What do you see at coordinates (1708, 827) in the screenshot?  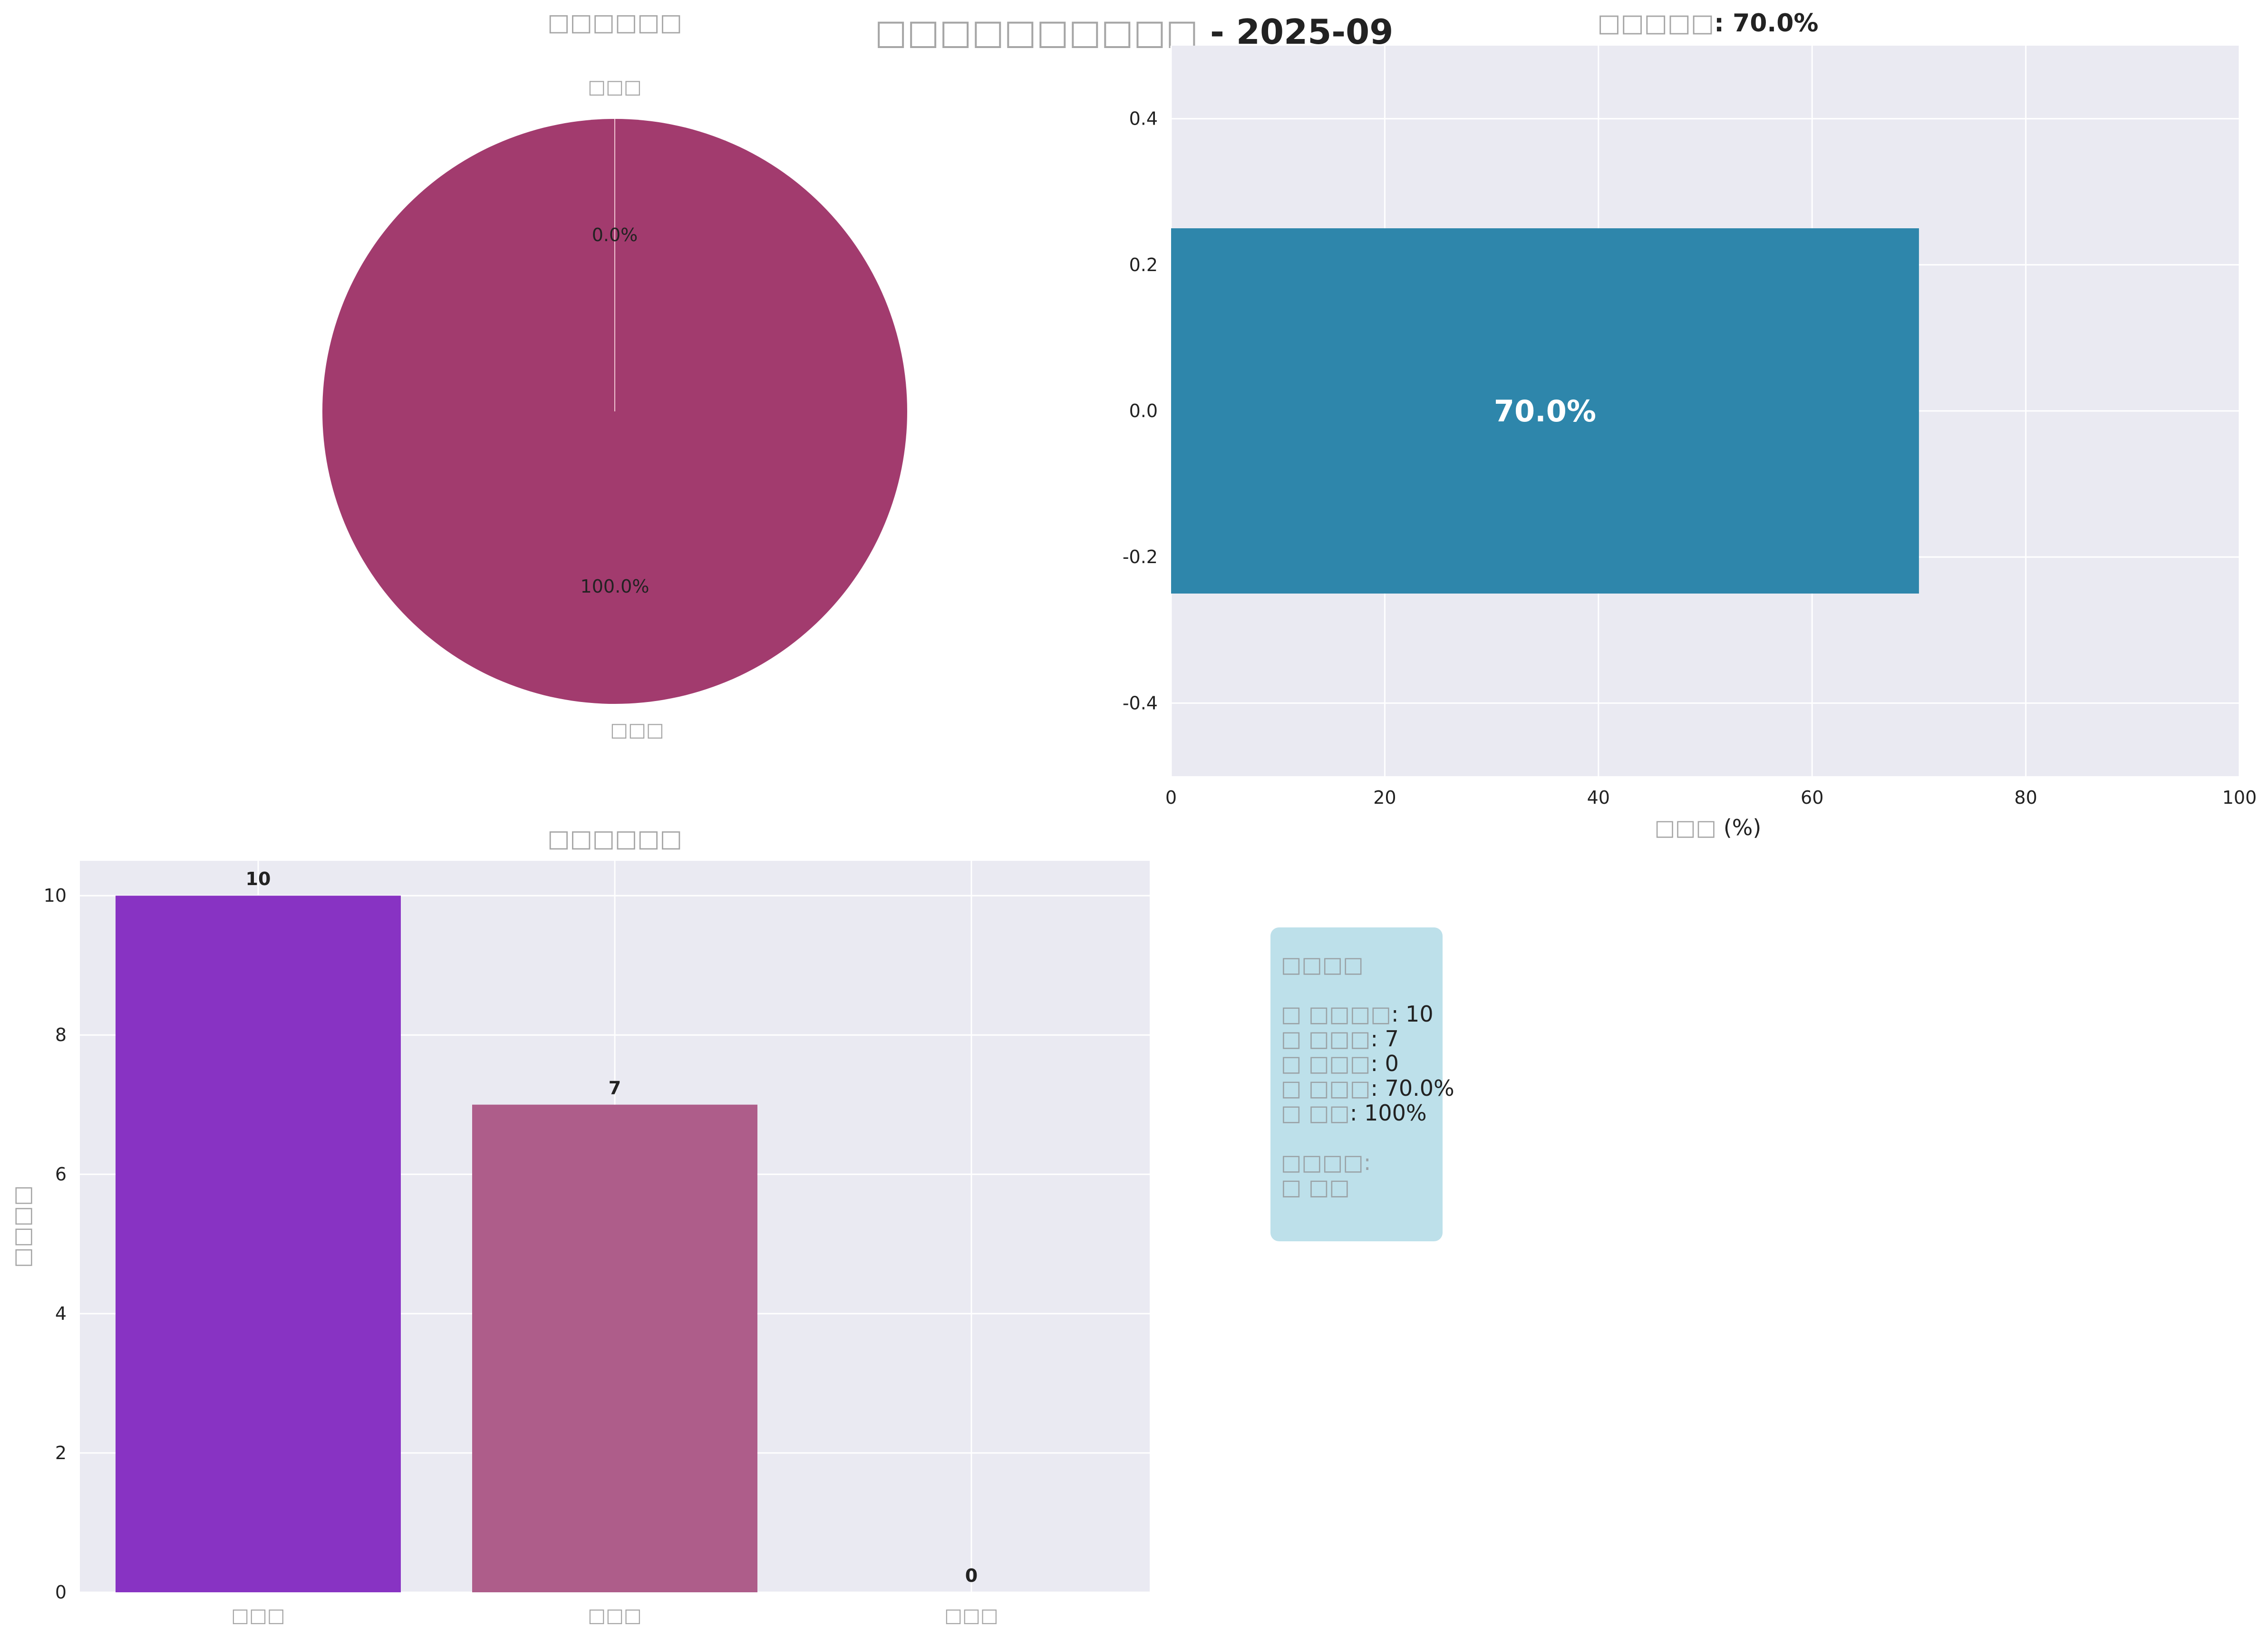 I see `hbar-xlabel: □□□ (%)` at bounding box center [1708, 827].